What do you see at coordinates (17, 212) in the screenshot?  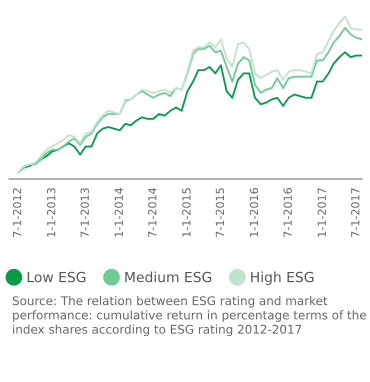 I see `x-tick-label: 7-1-2012` at bounding box center [17, 212].